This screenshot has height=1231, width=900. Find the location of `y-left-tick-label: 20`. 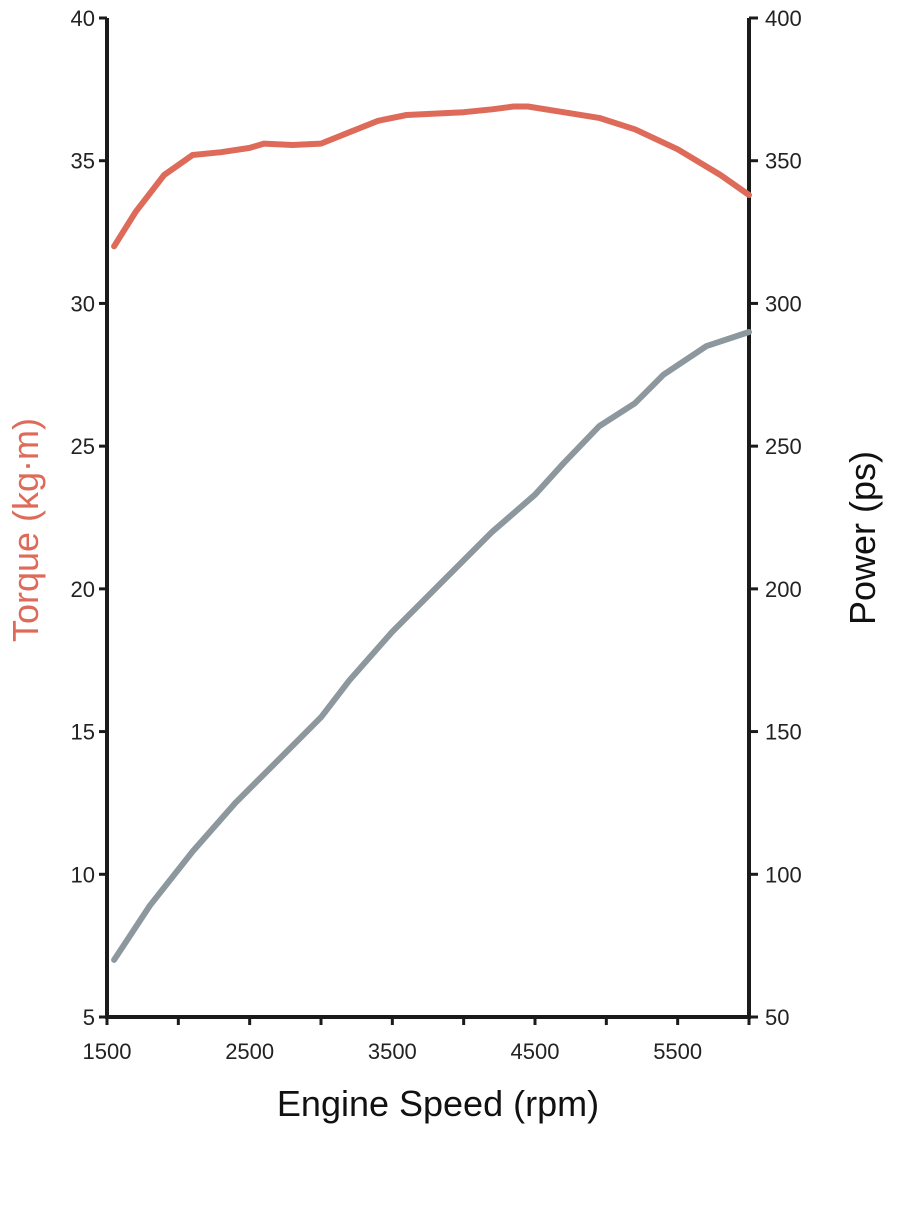

y-left-tick-label: 20 is located at coordinates (83, 589).